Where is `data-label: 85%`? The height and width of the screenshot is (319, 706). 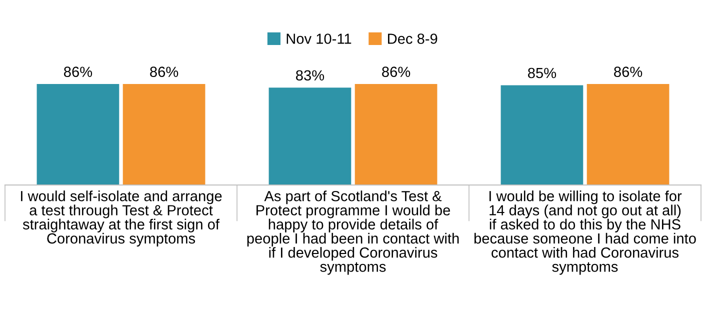 data-label: 85% is located at coordinates (542, 73).